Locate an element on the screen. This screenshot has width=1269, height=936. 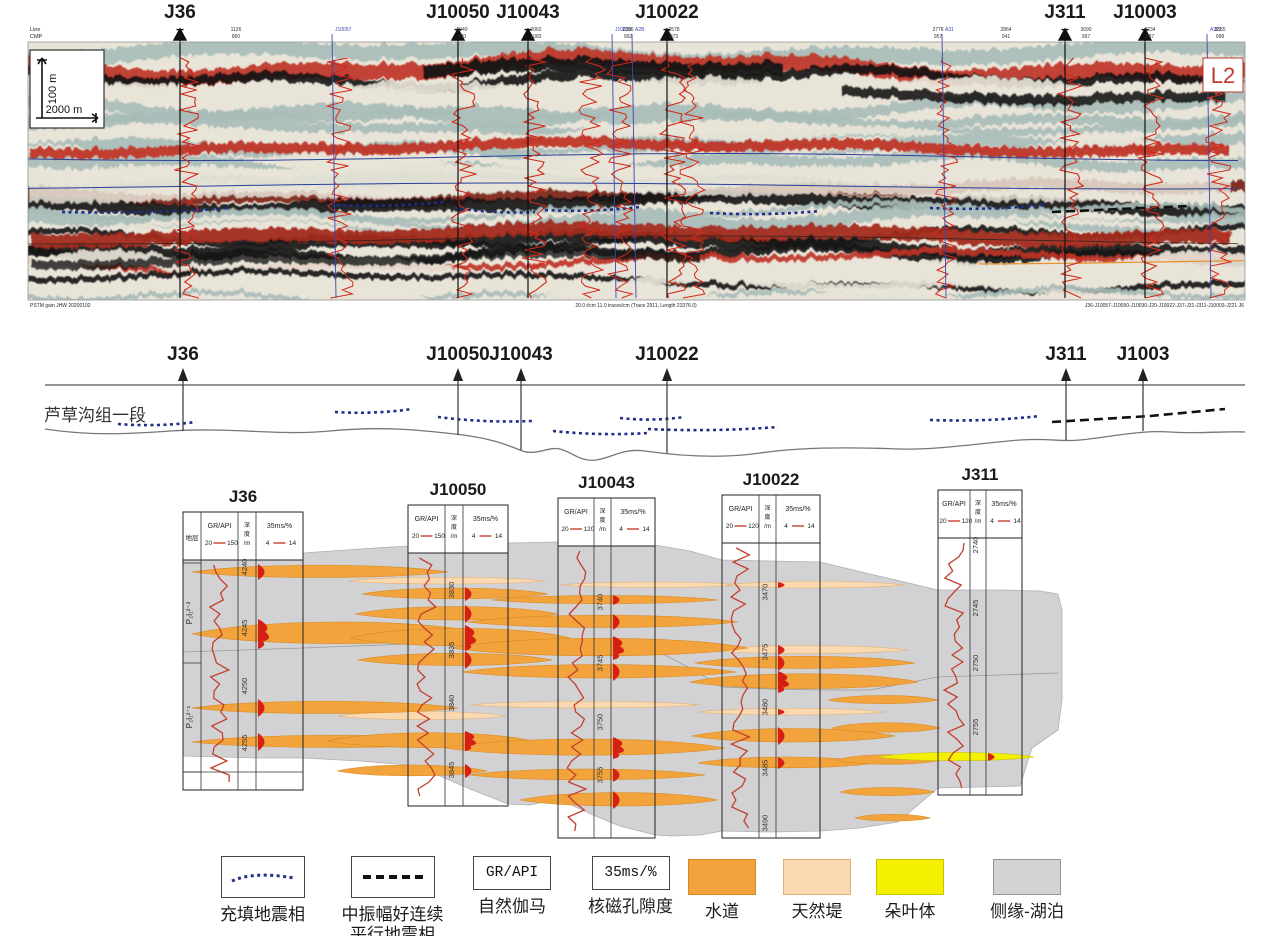
por-max: 14 is located at coordinates (293, 543).